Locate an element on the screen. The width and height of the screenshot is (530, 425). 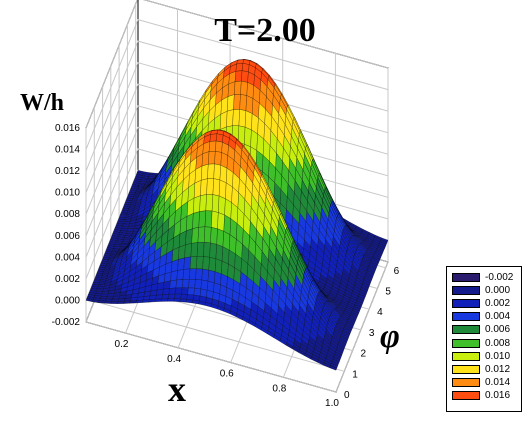
y-tick-label: 4 is located at coordinates (380, 312).